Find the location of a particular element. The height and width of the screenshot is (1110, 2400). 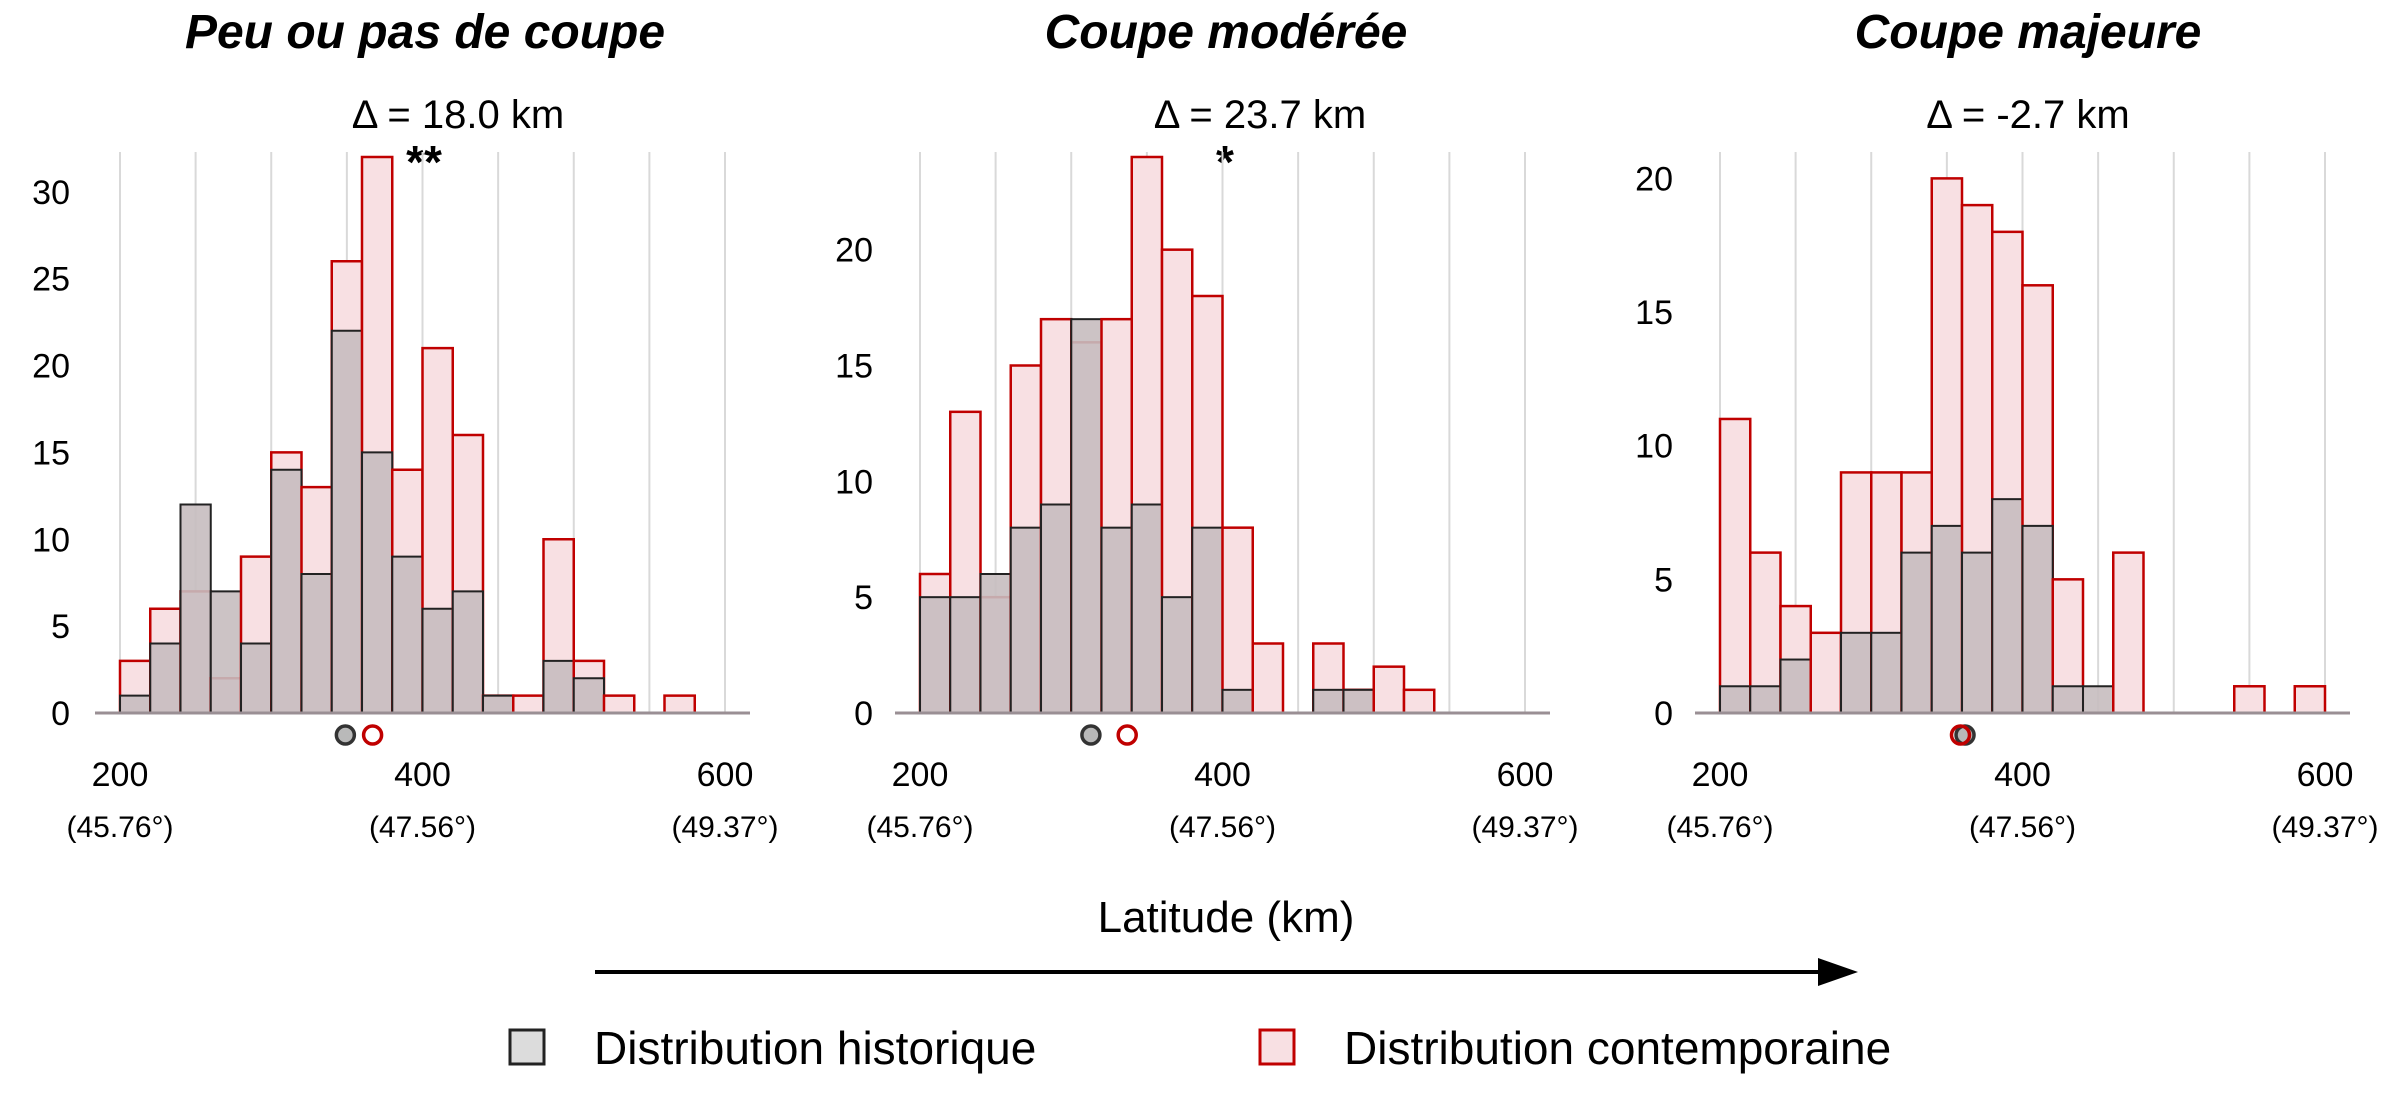

panel-delta: Δ = 23.7 km is located at coordinates (1260, 115).